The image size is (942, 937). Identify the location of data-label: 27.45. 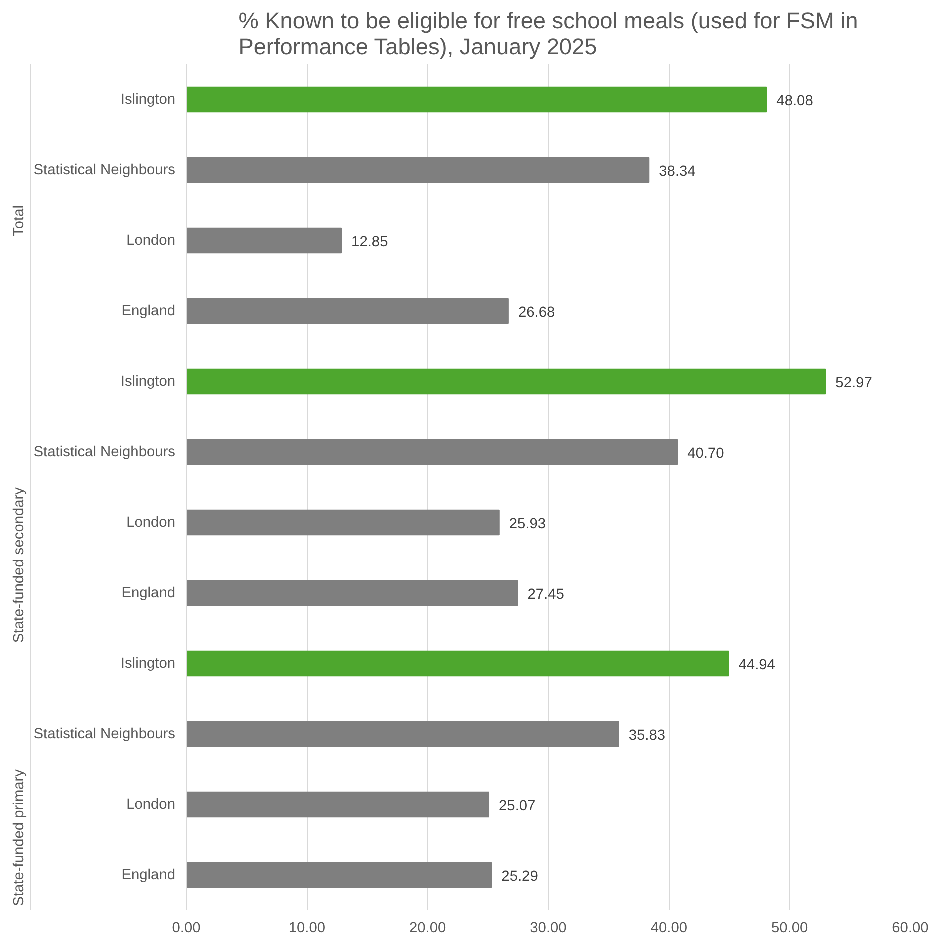
(546, 594).